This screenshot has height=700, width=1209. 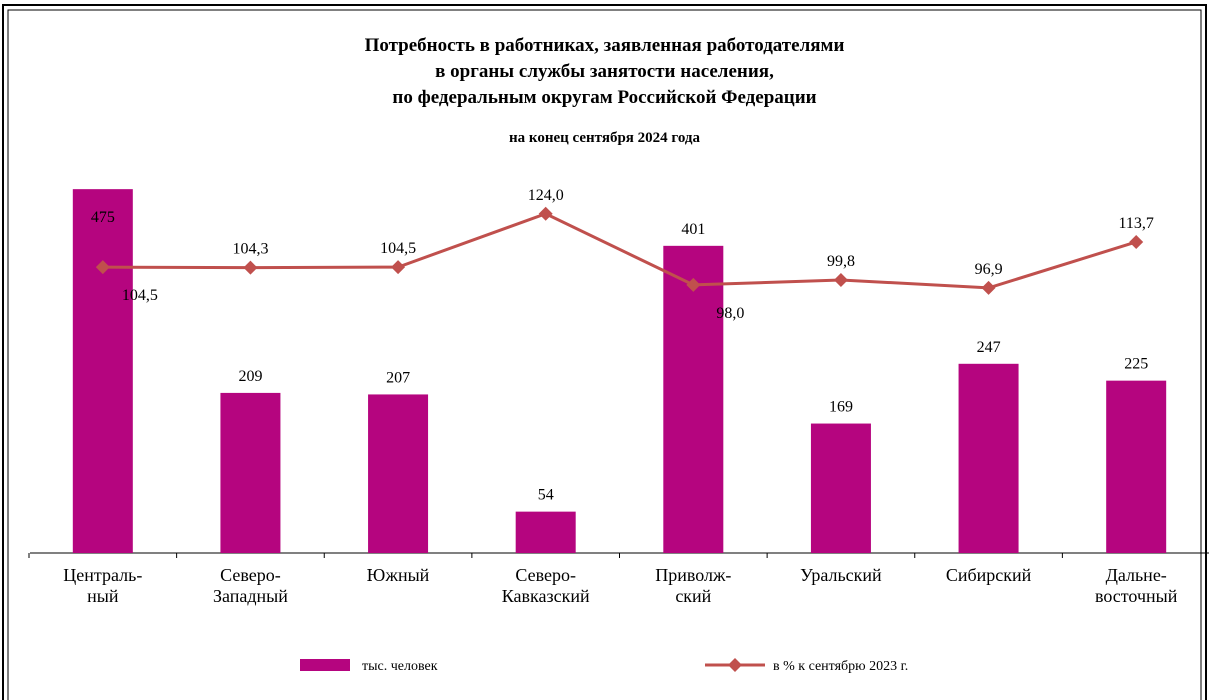 I want to click on line, so click(x=619, y=251).